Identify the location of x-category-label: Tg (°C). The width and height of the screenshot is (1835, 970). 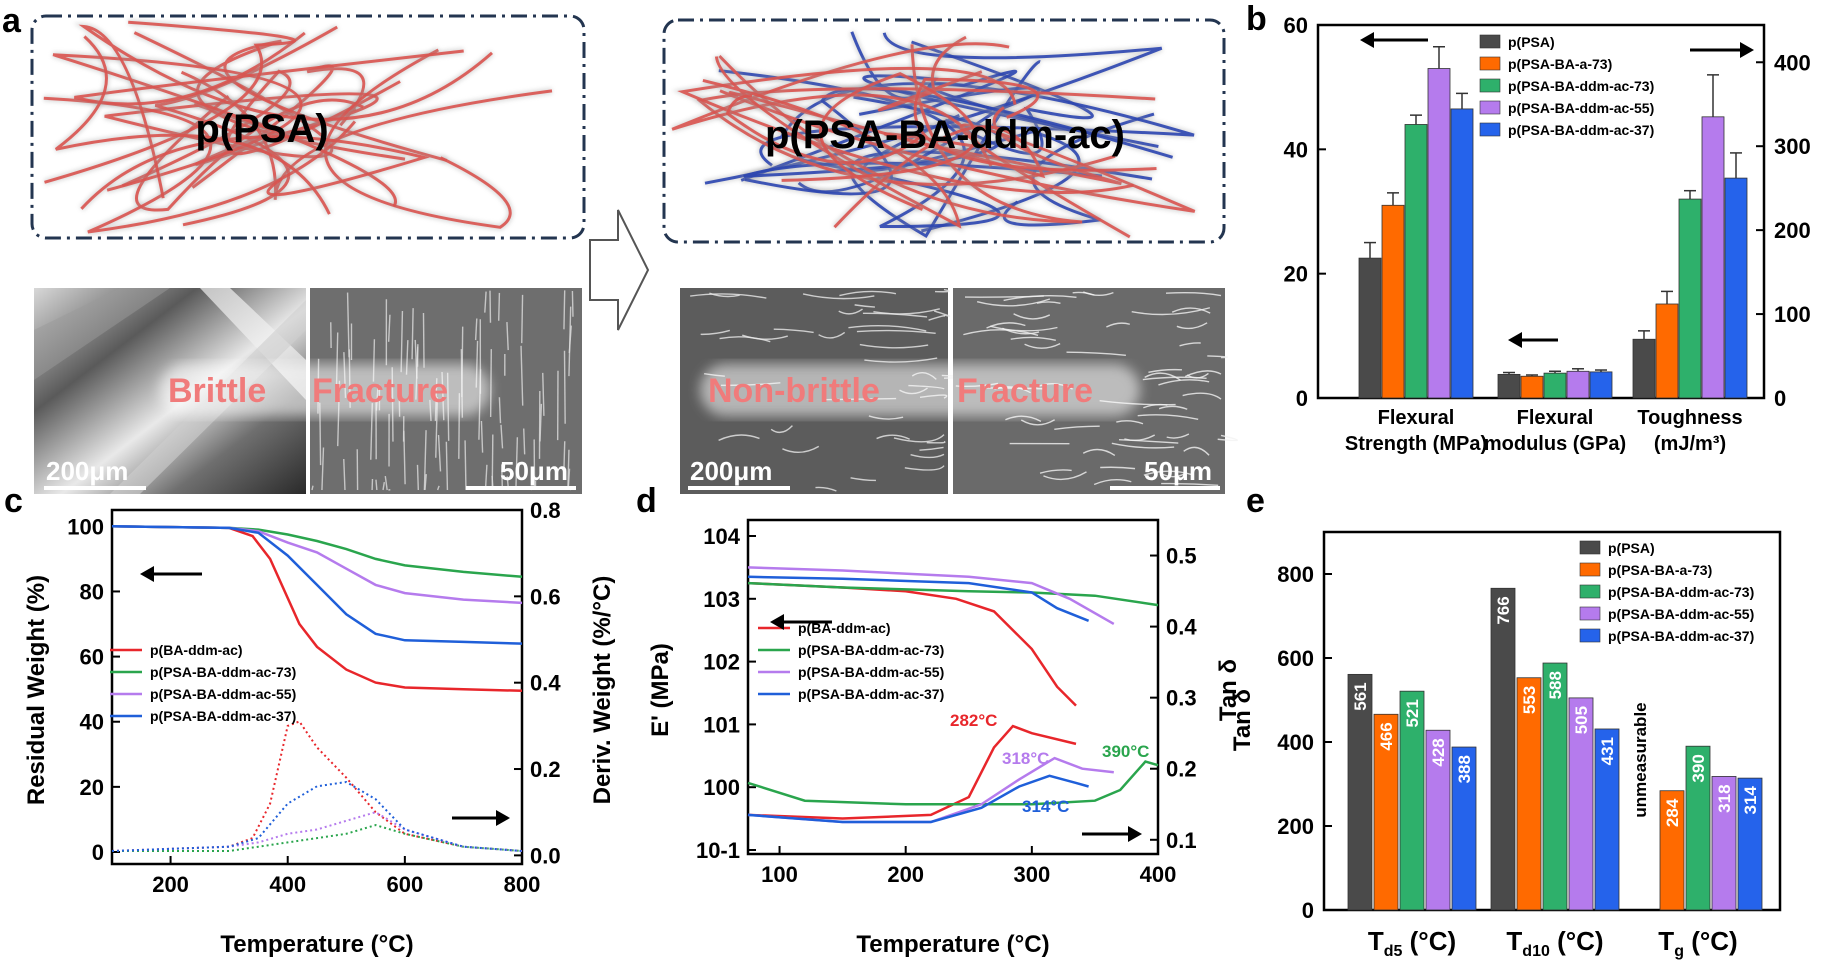
(1697, 943).